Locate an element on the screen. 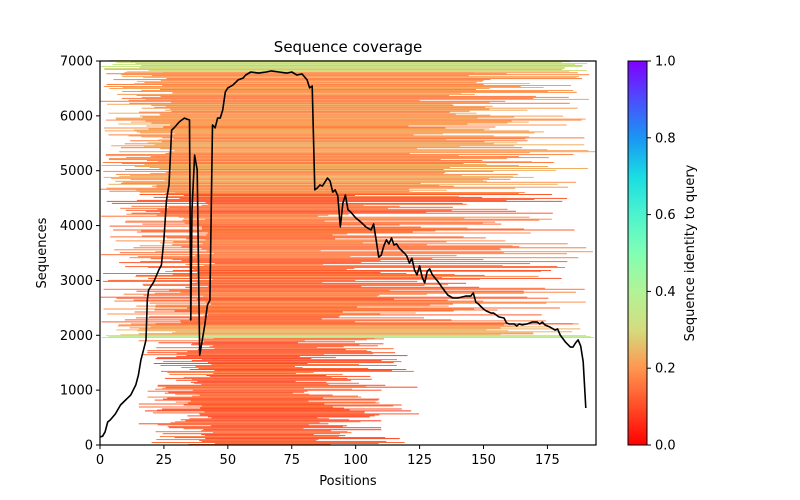 The image size is (800, 500). colorbar-label: Sequence identity to query is located at coordinates (690, 252).